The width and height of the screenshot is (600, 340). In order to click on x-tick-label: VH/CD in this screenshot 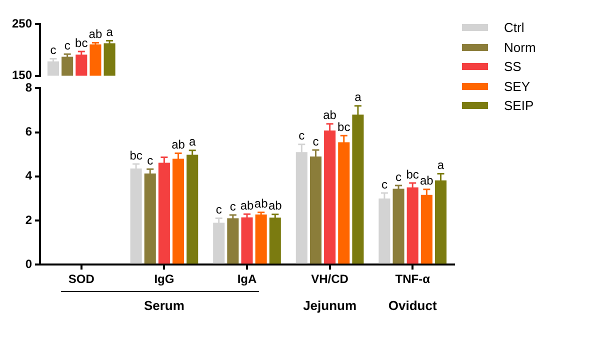, I will do `click(330, 279)`.